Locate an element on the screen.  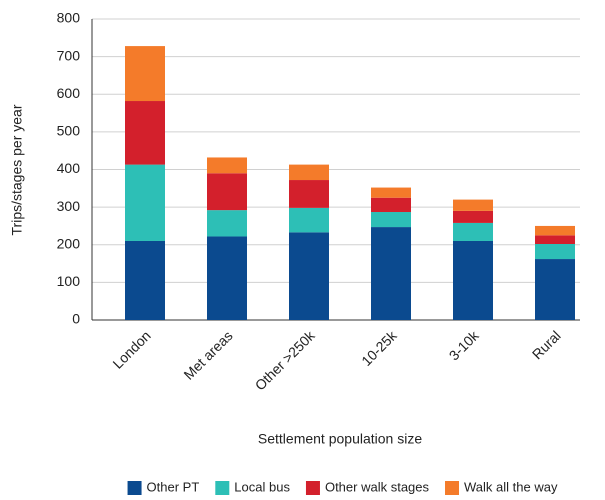
y-axis-title: Trips/stages per year is located at coordinates (17, 169).